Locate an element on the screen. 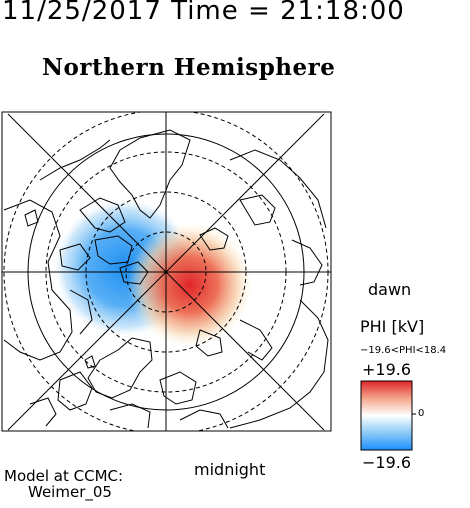  colorbar-min-label: −19.6 is located at coordinates (387, 462).